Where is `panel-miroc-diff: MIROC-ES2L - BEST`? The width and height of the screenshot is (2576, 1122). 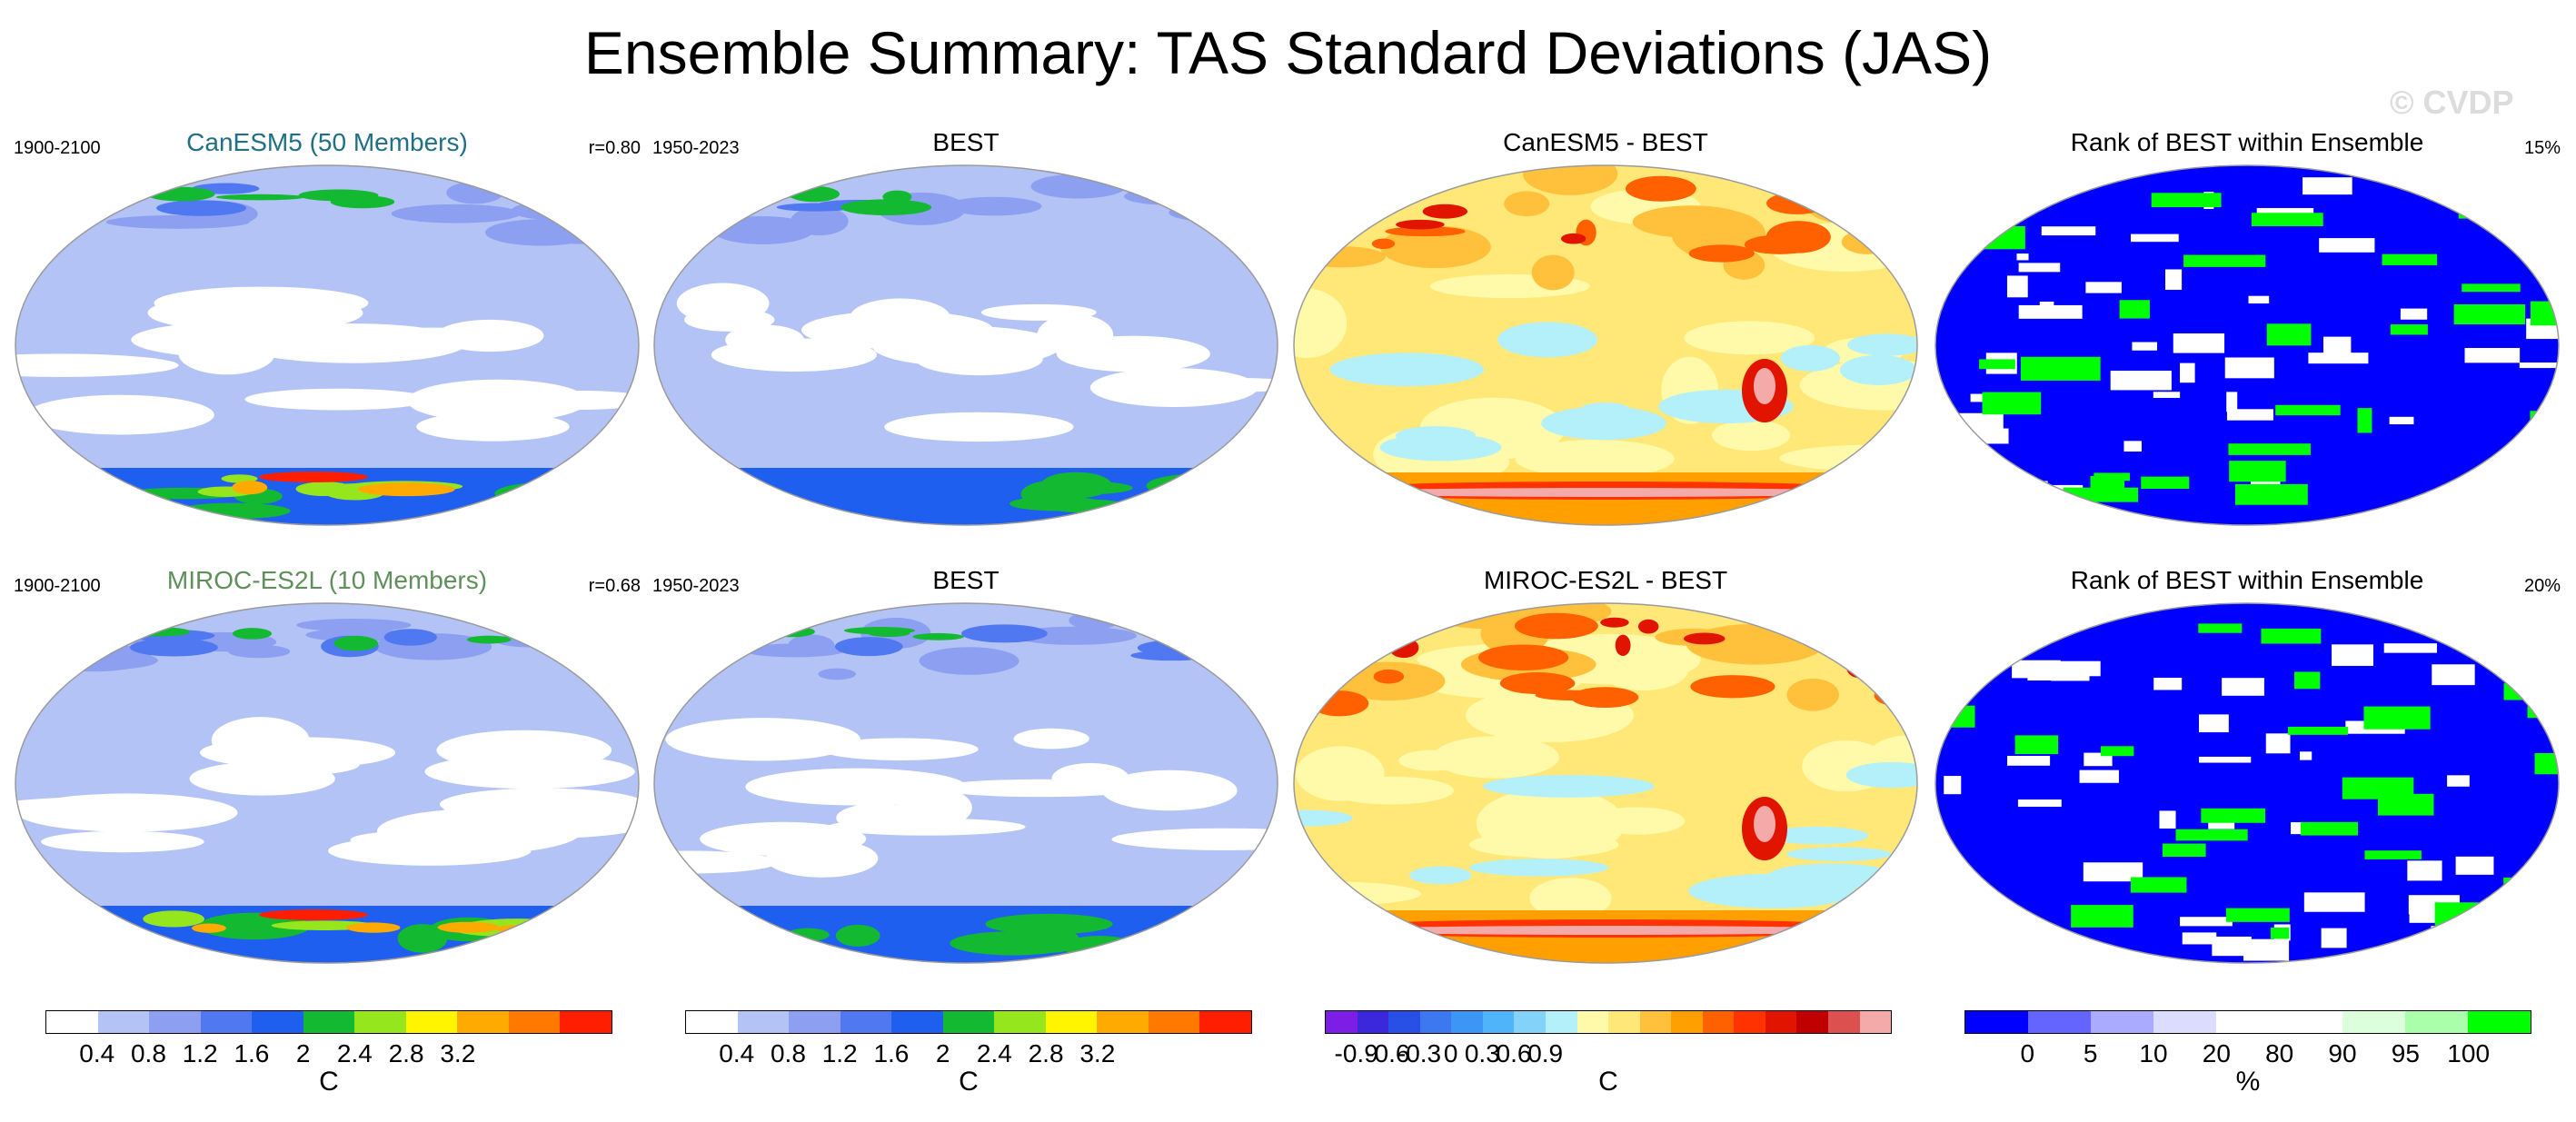 panel-miroc-diff: MIROC-ES2L - BEST is located at coordinates (1606, 765).